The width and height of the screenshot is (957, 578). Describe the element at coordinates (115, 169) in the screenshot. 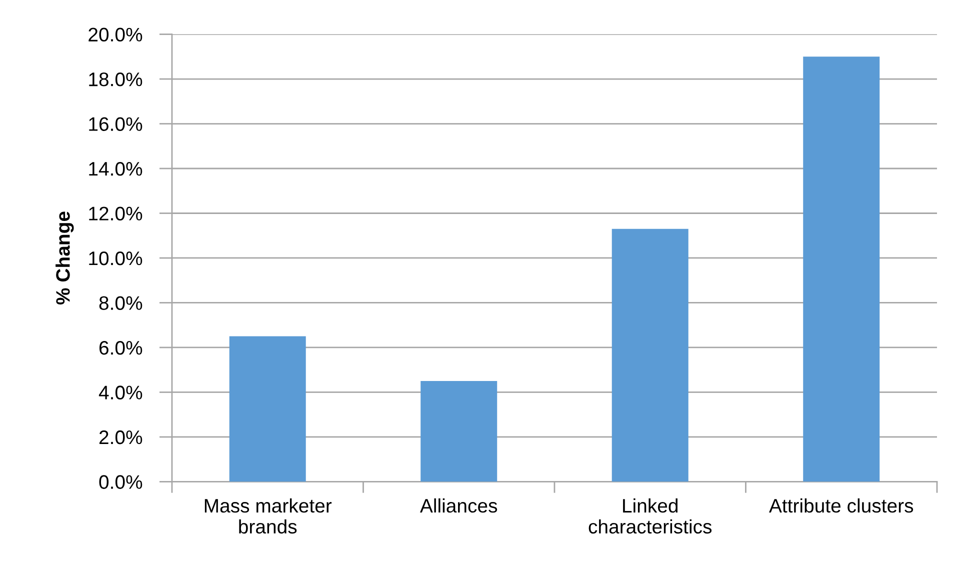

I see `y-tick-label: 14.0%` at that location.